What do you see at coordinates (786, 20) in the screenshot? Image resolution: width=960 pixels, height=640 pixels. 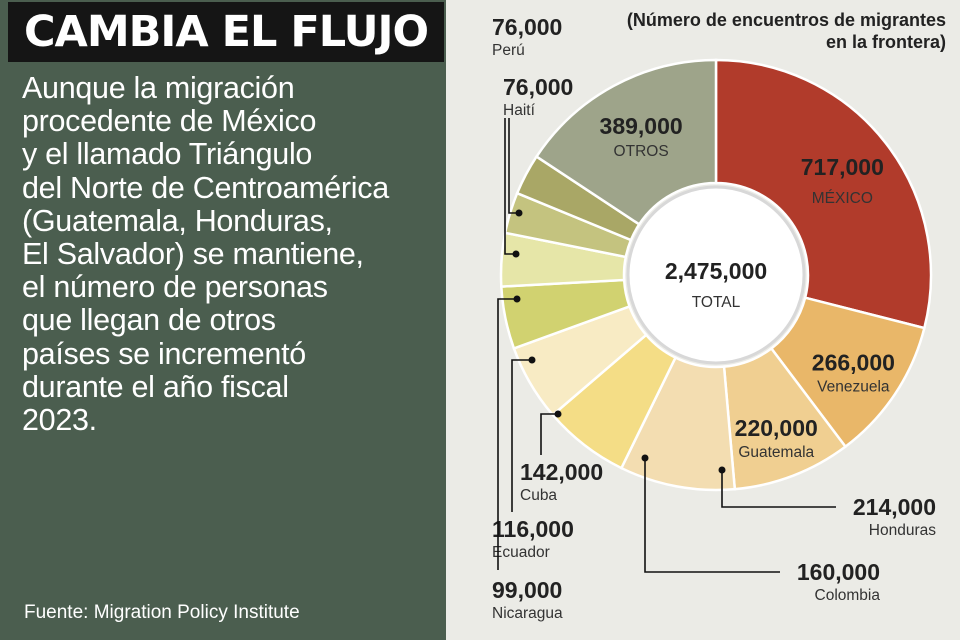 I see `chart-subtitle: (Número de encuentros de migrantes` at bounding box center [786, 20].